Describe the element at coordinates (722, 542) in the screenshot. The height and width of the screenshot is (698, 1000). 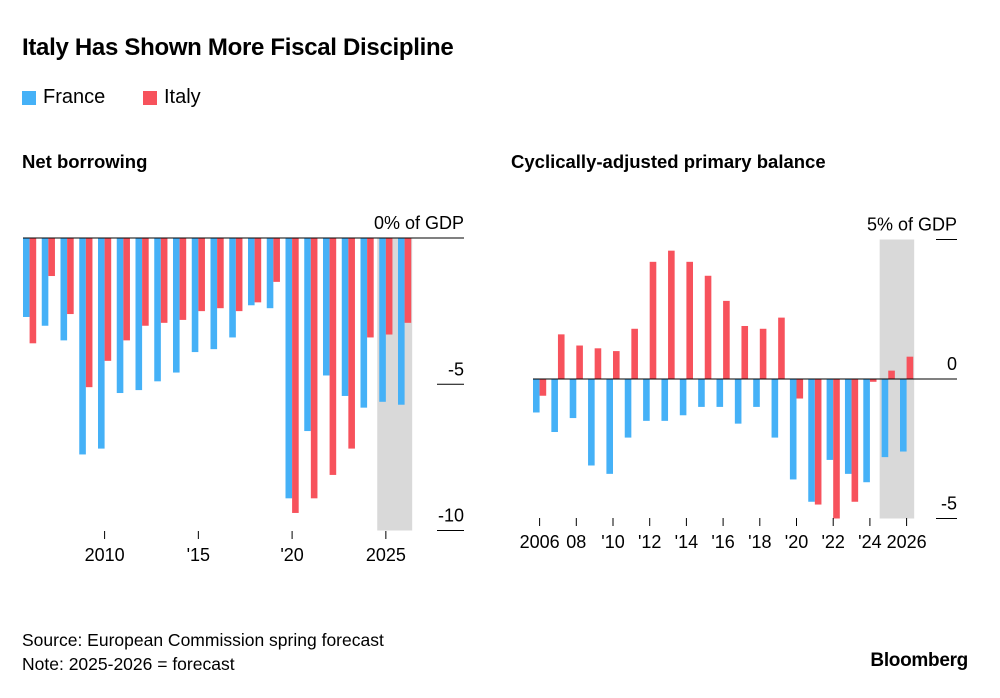
I see `x-tick-label: '16` at that location.